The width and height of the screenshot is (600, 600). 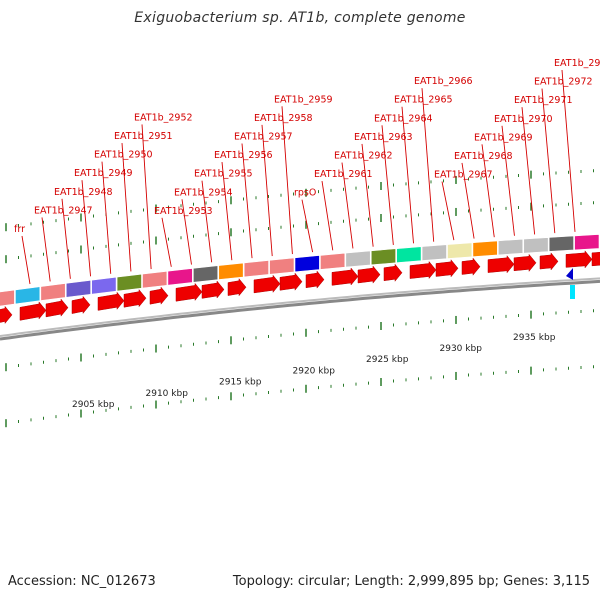 I want to click on gene-label: EAT1b_2948, so click(x=83, y=192).